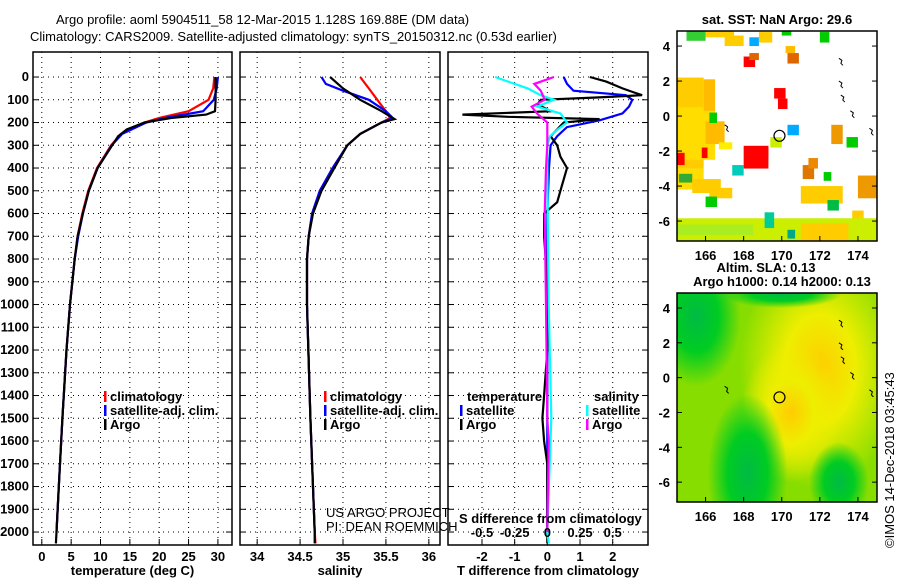  What do you see at coordinates (14, 304) in the screenshot?
I see `y-tick-label: 1000` at bounding box center [14, 304].